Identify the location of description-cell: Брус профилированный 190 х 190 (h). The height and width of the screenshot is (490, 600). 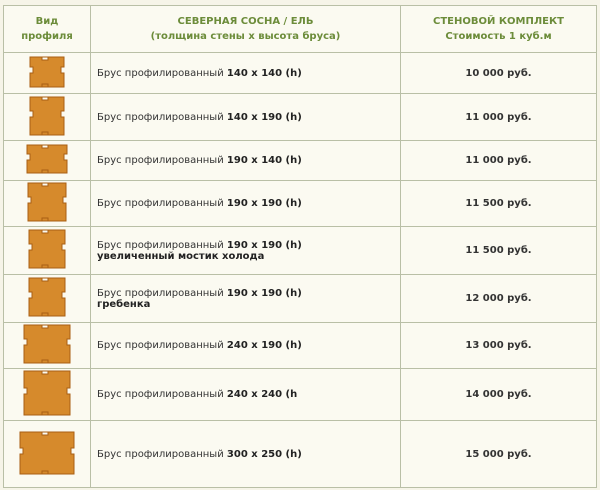
(245, 203).